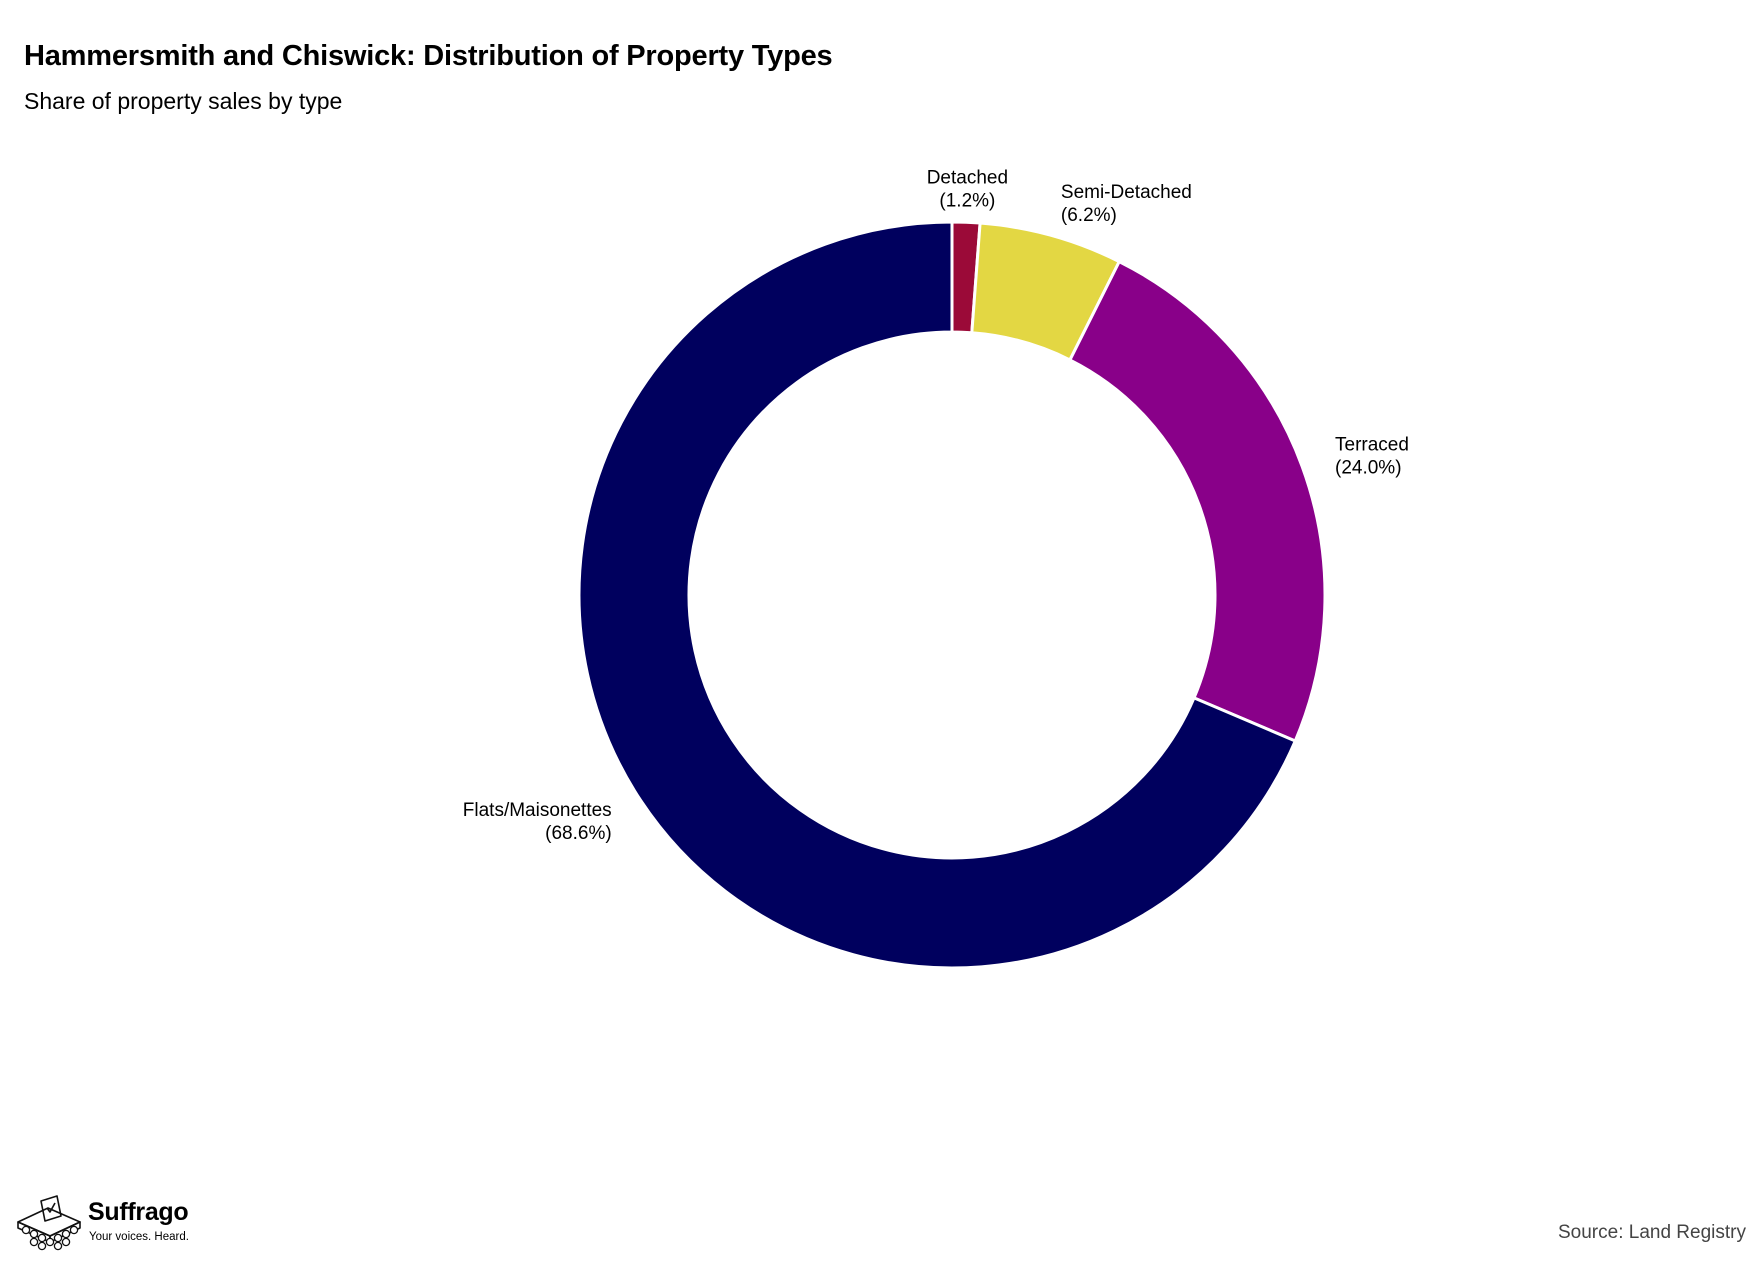  Describe the element at coordinates (578, 833) in the screenshot. I see `slice-label-value: (68.6%)` at that location.